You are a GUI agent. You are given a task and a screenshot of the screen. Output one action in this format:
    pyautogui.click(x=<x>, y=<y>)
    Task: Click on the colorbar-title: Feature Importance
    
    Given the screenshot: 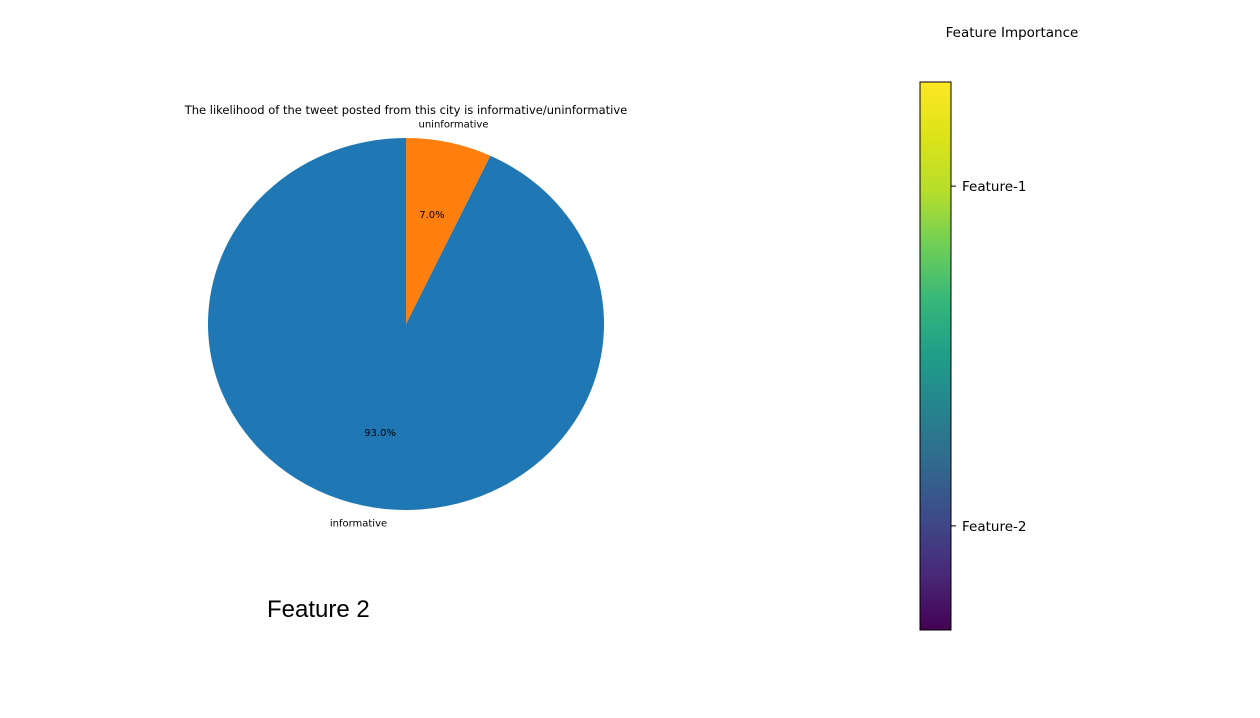 What is the action you would take?
    pyautogui.click(x=1012, y=33)
    